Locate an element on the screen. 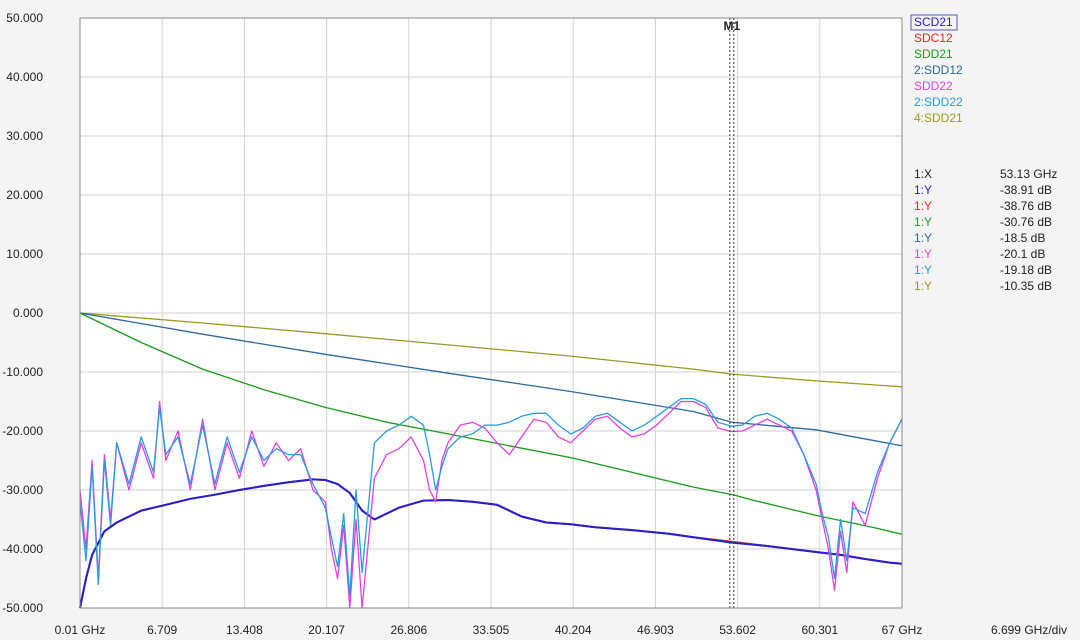  x-div-label: 6.699 GHz/div is located at coordinates (1029, 630).